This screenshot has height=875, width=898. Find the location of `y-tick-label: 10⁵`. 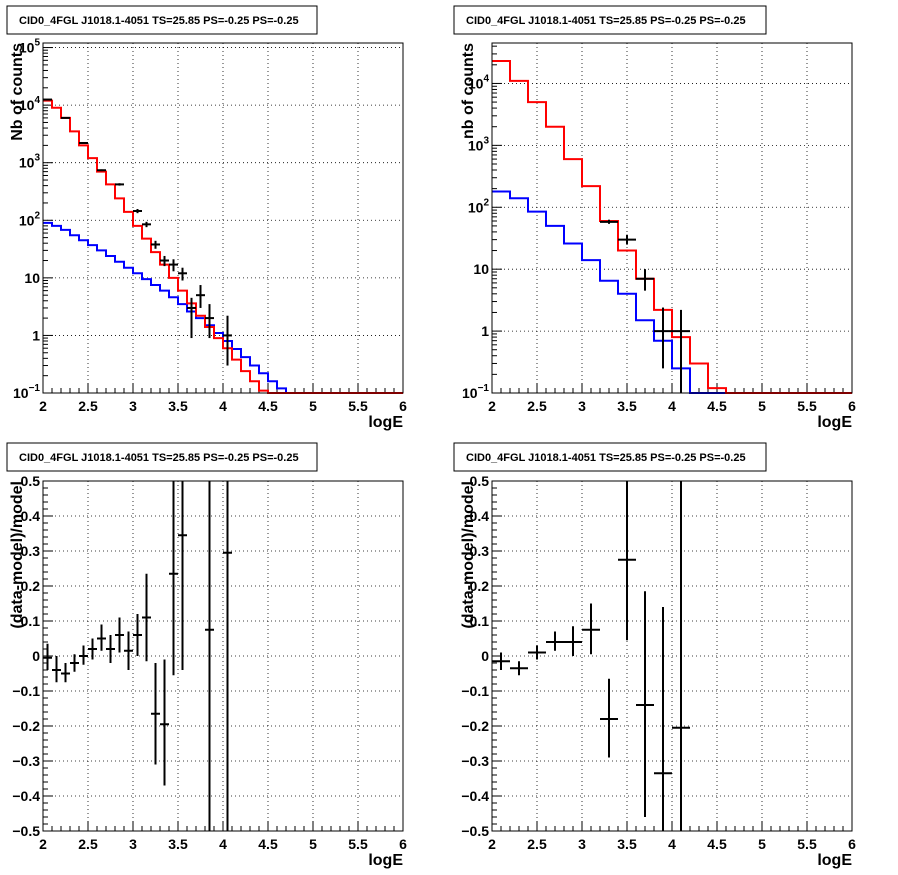

y-tick-label: 10⁵ is located at coordinates (30, 47).